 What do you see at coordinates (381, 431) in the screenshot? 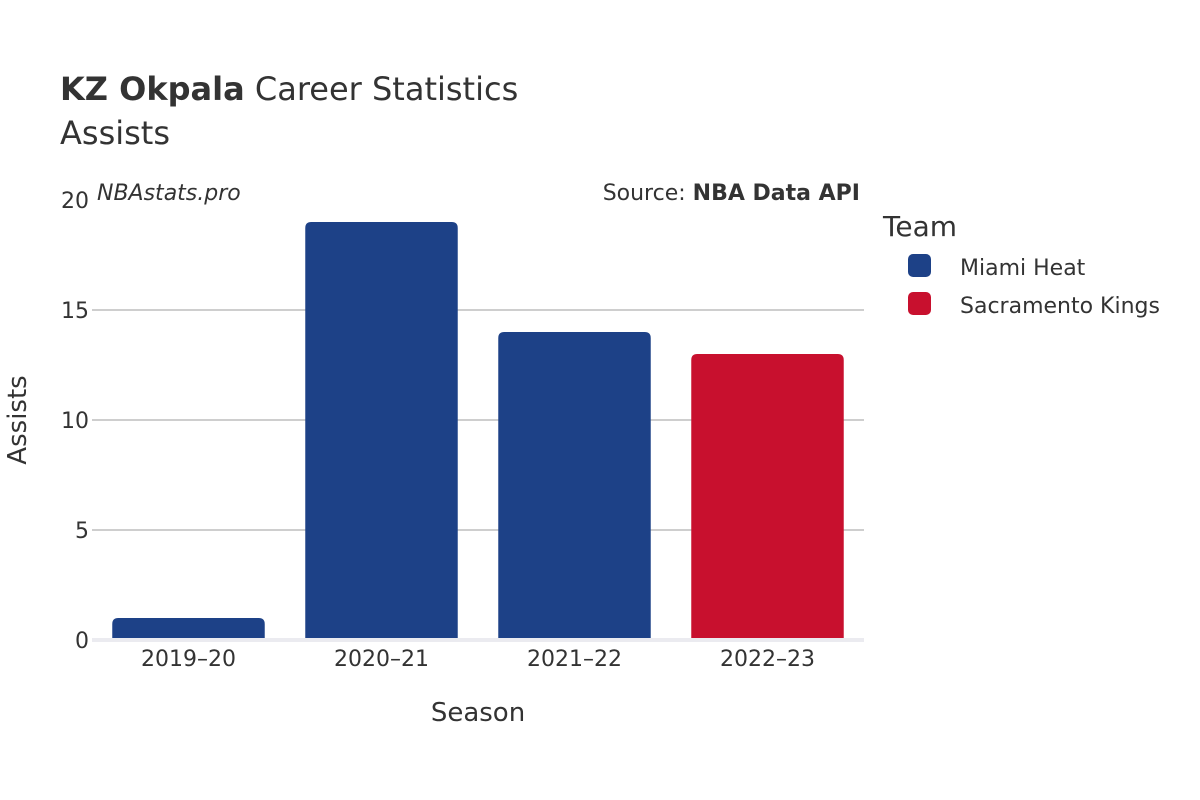
I see `bar-2020–21` at bounding box center [381, 431].